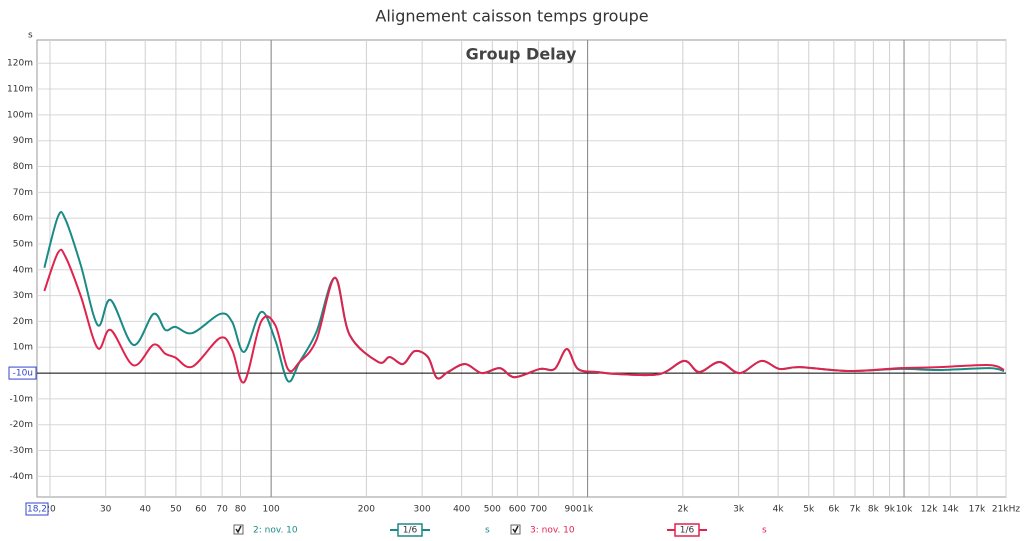 This screenshot has width=1024, height=541. I want to click on legend-label: 2: nov. 10, so click(275, 531).